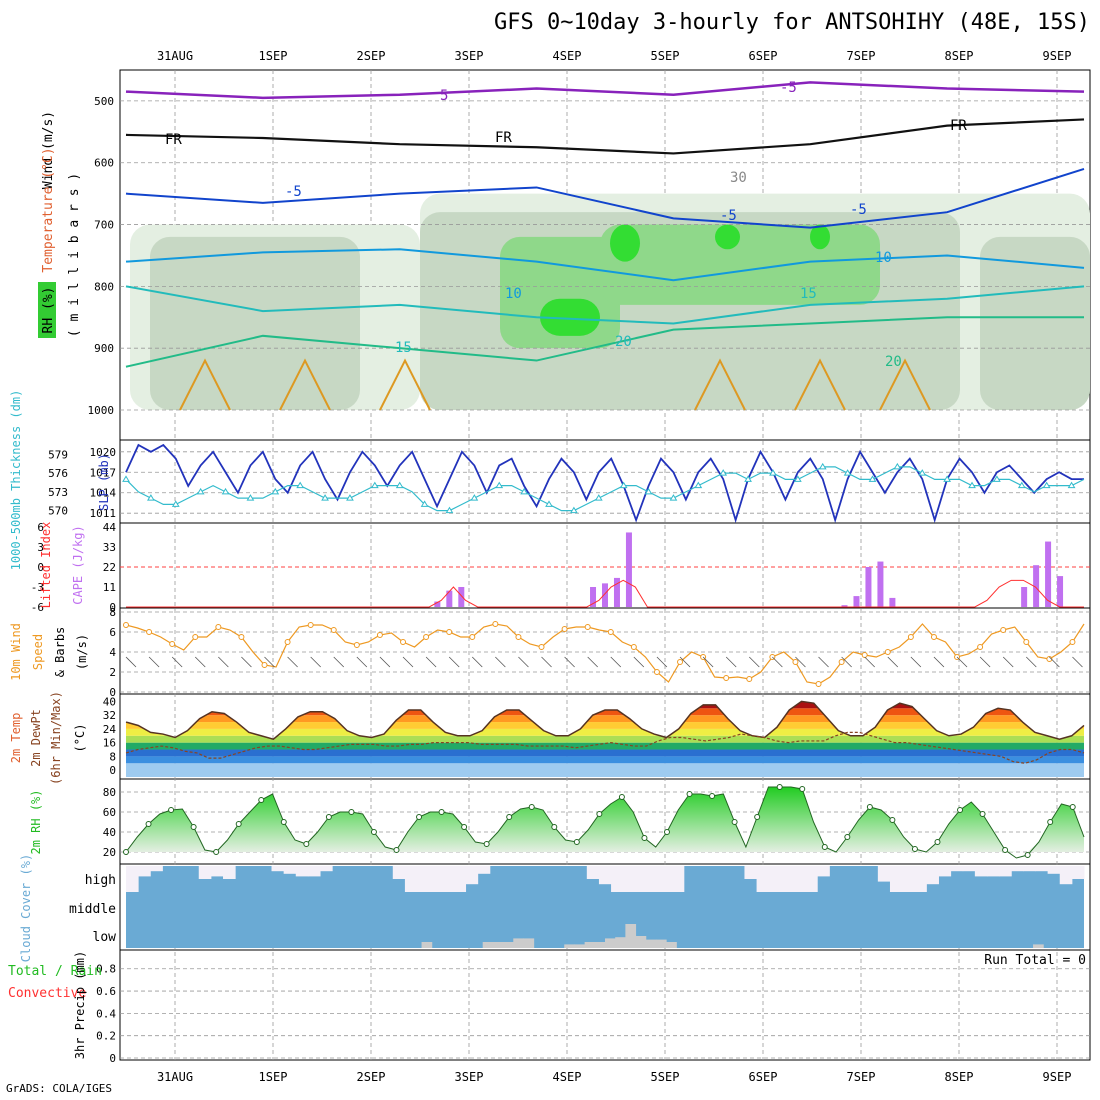 This screenshot has height=1100, width=1100. I want to click on date-label-top: 31AUG, so click(175, 56).